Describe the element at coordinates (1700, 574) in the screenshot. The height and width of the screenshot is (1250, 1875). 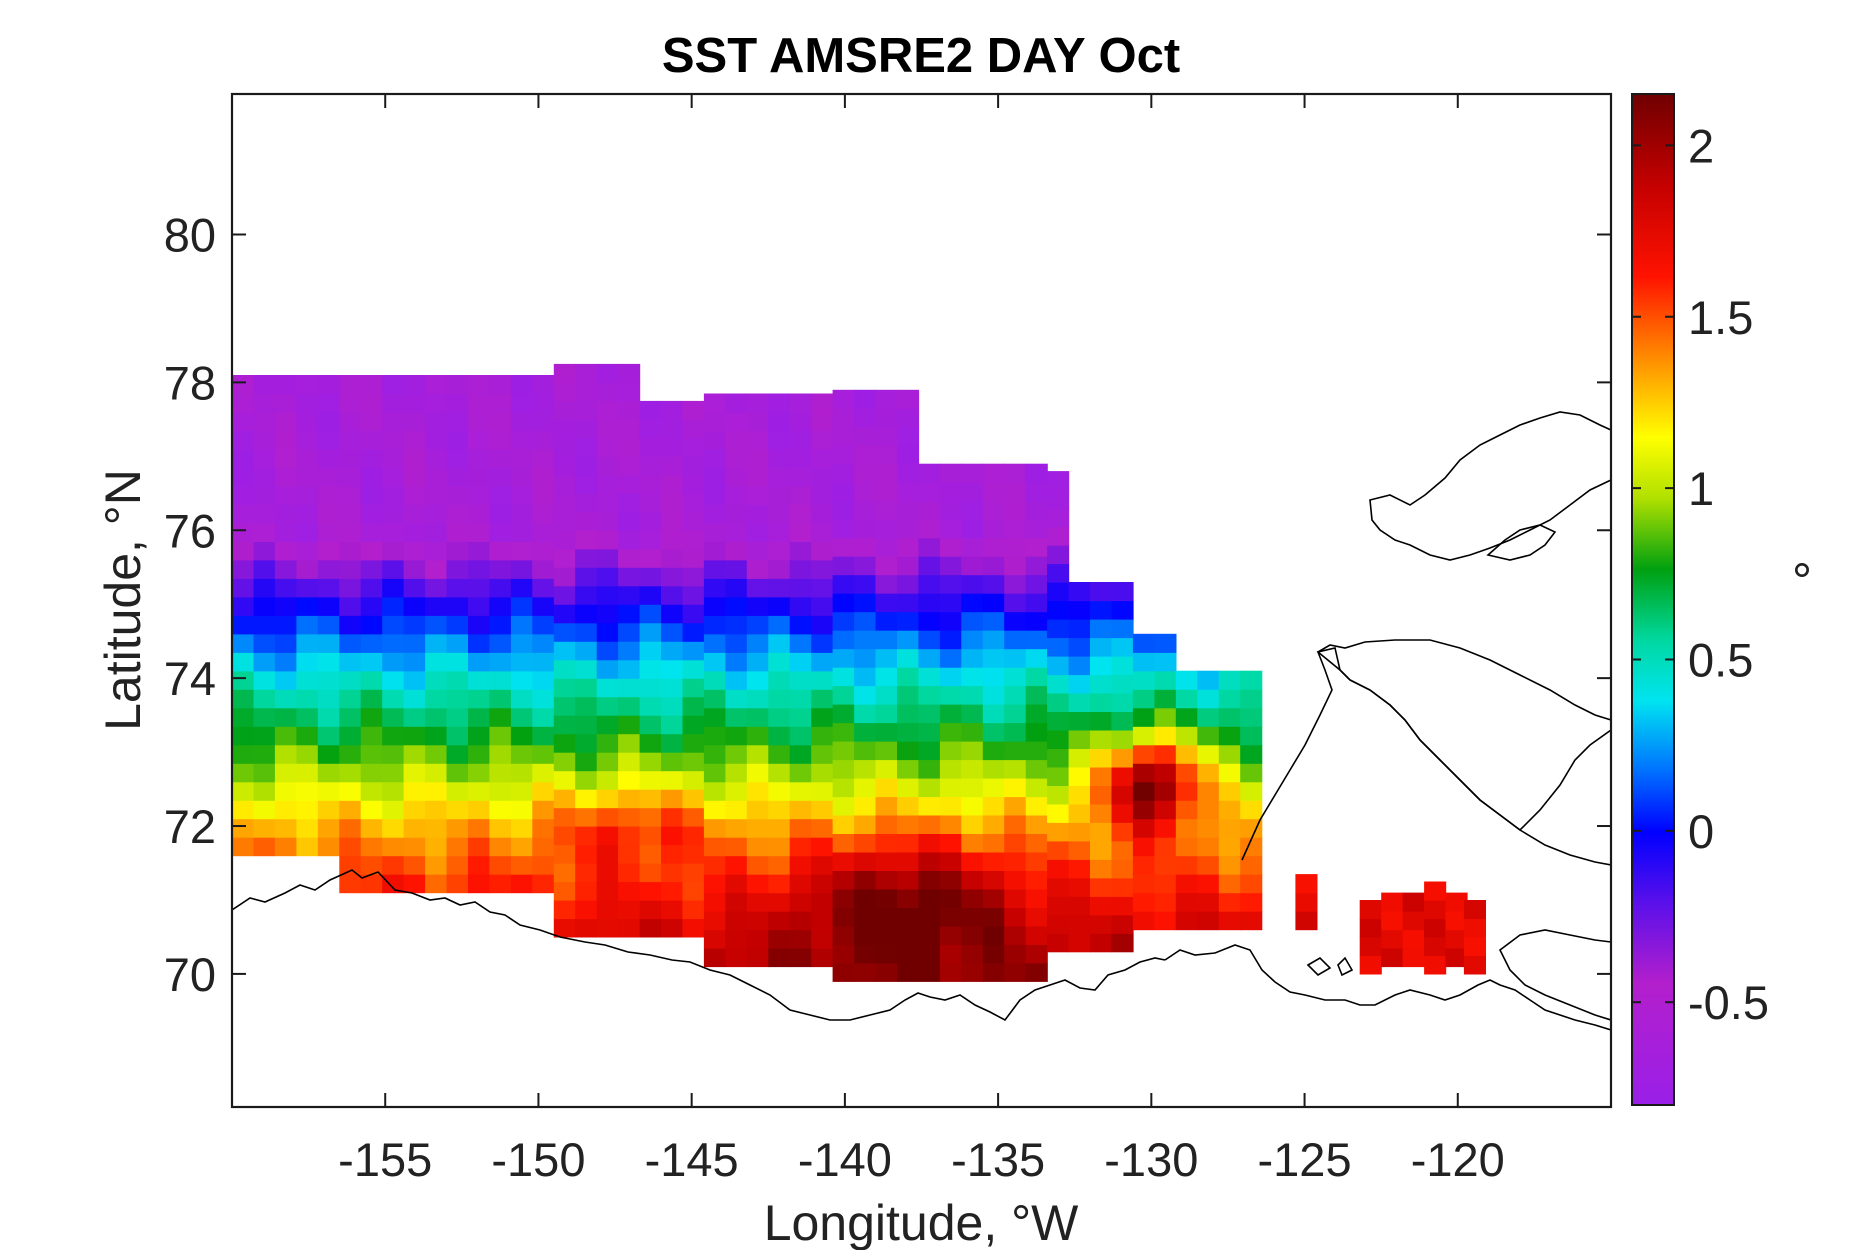
I see `colorbar-ticks: -0.5 0 0.5 1 1.5 2` at that location.